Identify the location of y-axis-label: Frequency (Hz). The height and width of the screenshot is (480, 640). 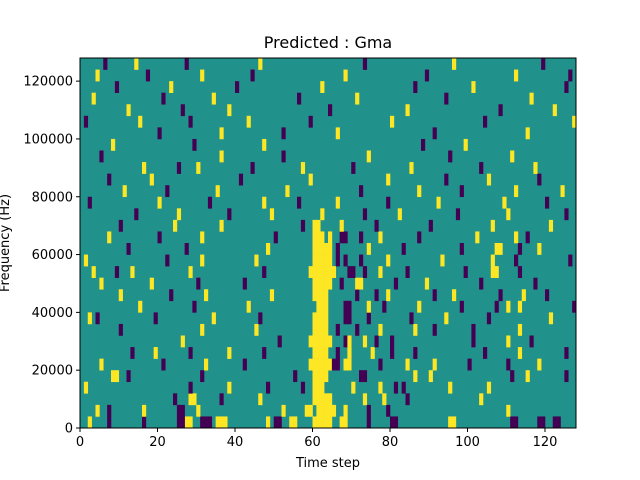
(6, 243).